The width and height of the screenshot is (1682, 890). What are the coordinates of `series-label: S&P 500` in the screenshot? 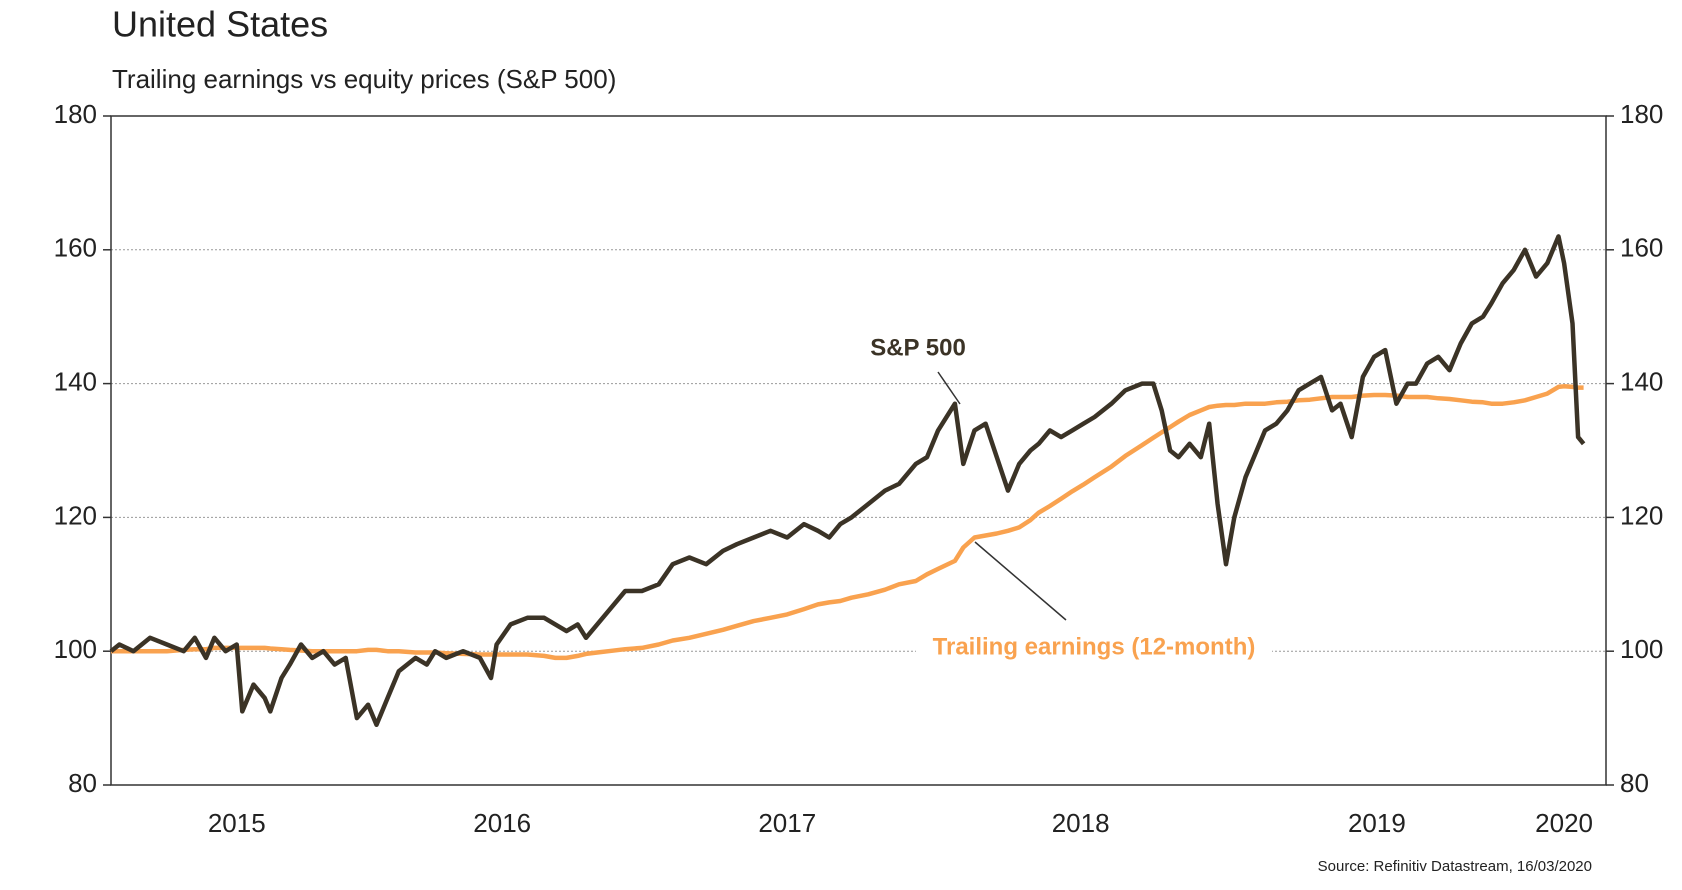 It's located at (918, 347).